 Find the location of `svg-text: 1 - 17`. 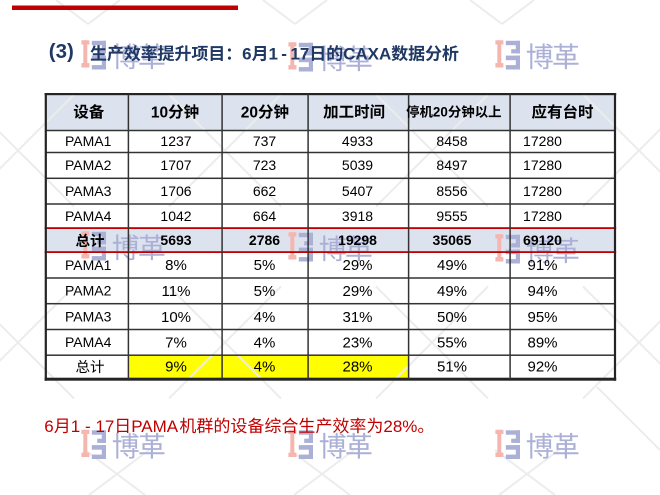

svg-text: 1 - 17 is located at coordinates (92, 426).